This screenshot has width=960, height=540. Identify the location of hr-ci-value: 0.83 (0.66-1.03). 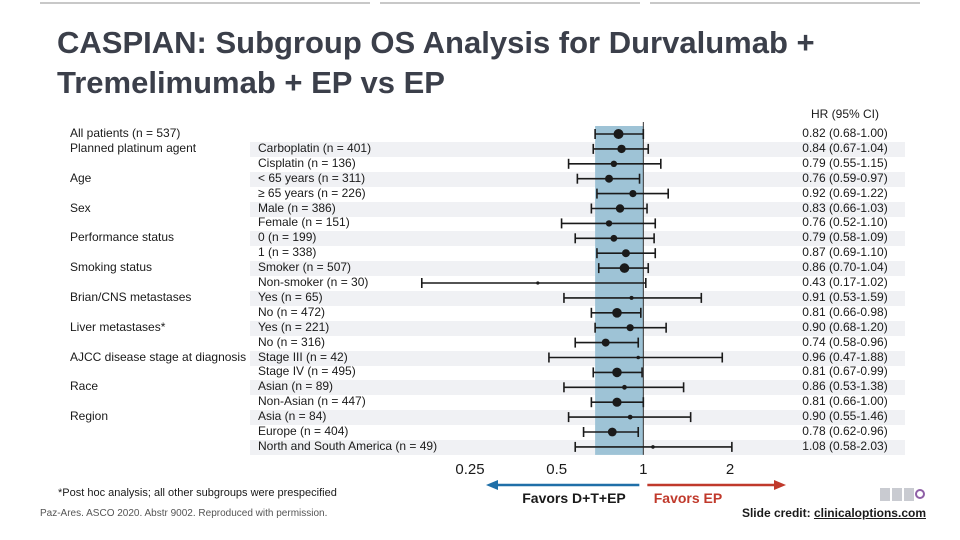
(845, 207).